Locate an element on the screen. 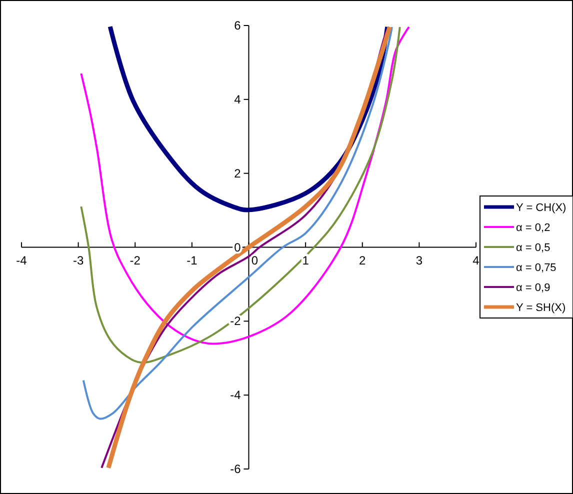  x-tick-label: -2 is located at coordinates (135, 260).